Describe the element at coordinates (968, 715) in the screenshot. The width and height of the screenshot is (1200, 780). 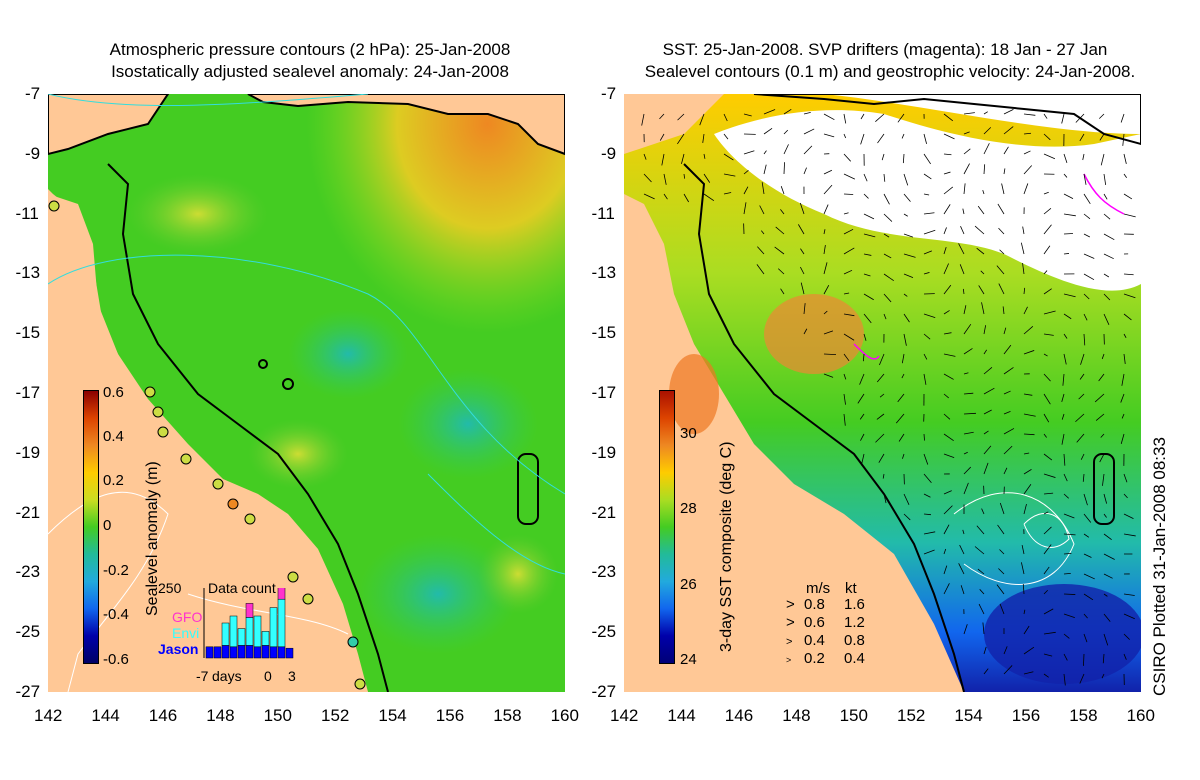
I see `right-x-tick: 154` at that location.